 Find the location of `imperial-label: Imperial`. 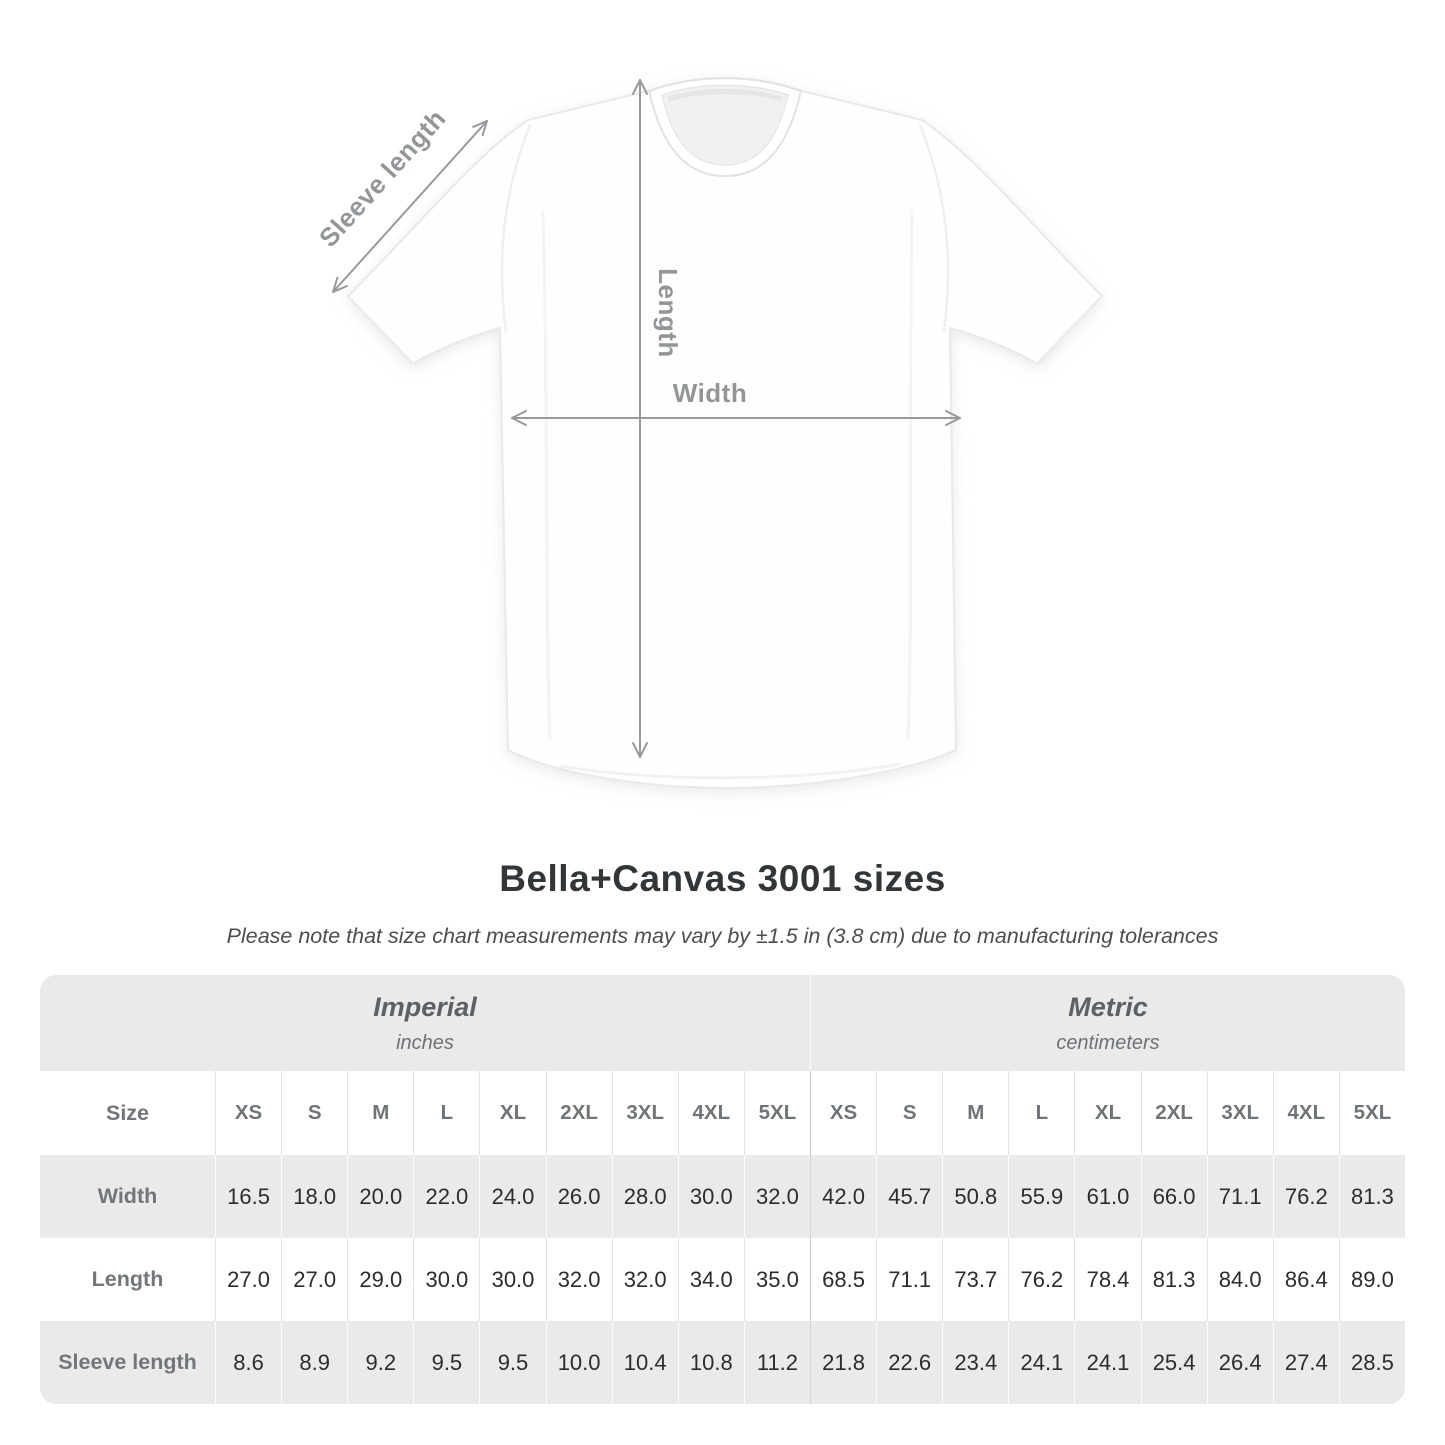

imperial-label: Imperial is located at coordinates (425, 1006).